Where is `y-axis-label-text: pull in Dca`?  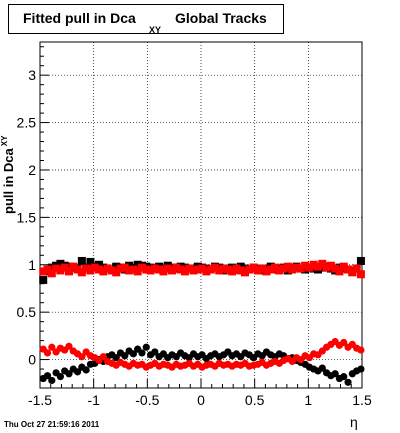
y-axis-label-text: pull in Dca is located at coordinates (8, 181).